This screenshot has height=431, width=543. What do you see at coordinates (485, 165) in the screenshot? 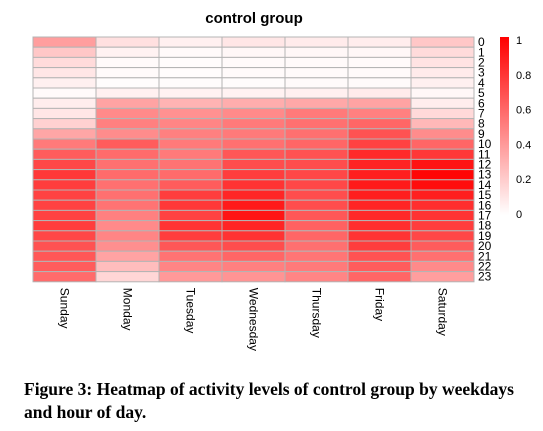
I see `row-tick-label: 12` at bounding box center [485, 165].